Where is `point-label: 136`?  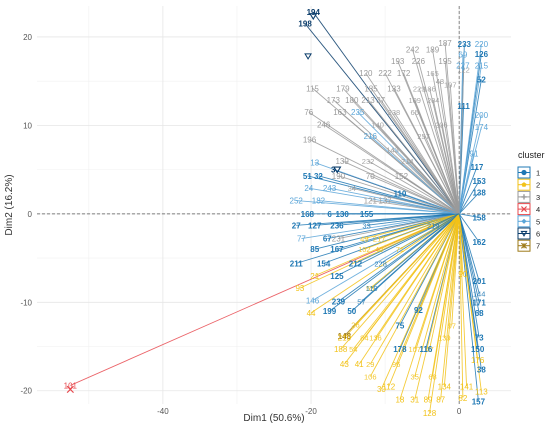
point-label: 136 is located at coordinates (375, 338).